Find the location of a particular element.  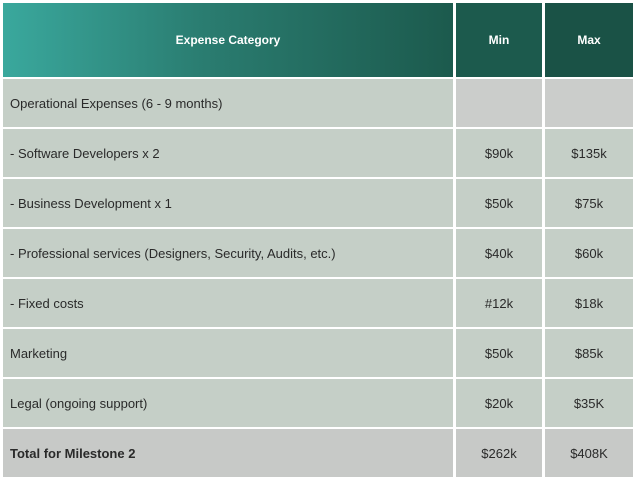

row-fixed-costs-category: - Fixed costs is located at coordinates (228, 303).